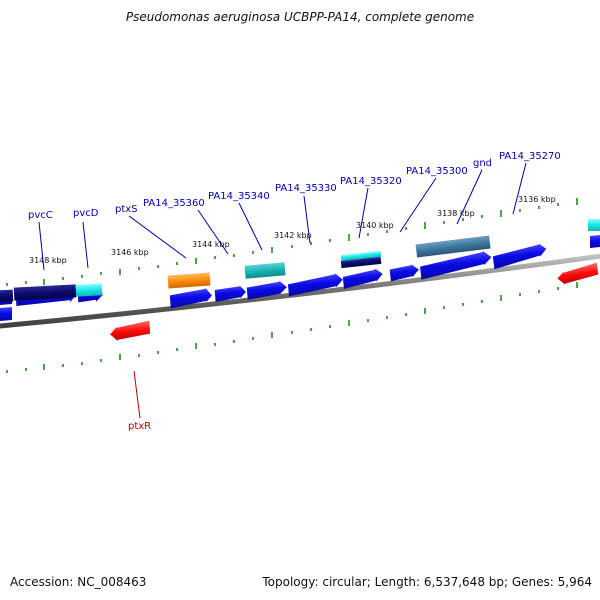 This screenshot has width=600, height=600. I want to click on gene-label: ptxR, so click(139, 426).